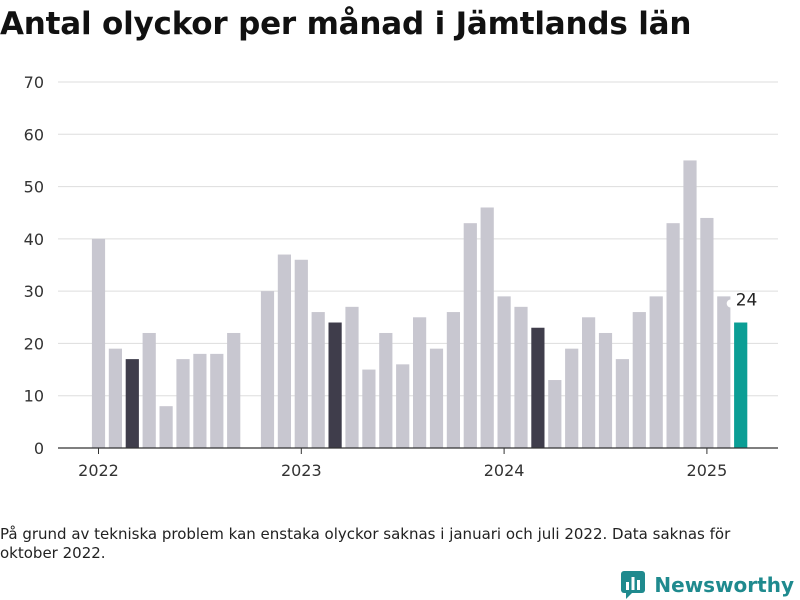  I want to click on annotations: 24, so click(742, 301).